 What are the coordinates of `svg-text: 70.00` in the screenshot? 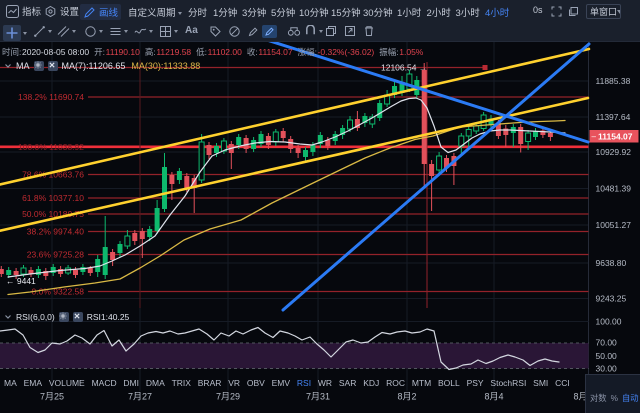 It's located at (607, 343).